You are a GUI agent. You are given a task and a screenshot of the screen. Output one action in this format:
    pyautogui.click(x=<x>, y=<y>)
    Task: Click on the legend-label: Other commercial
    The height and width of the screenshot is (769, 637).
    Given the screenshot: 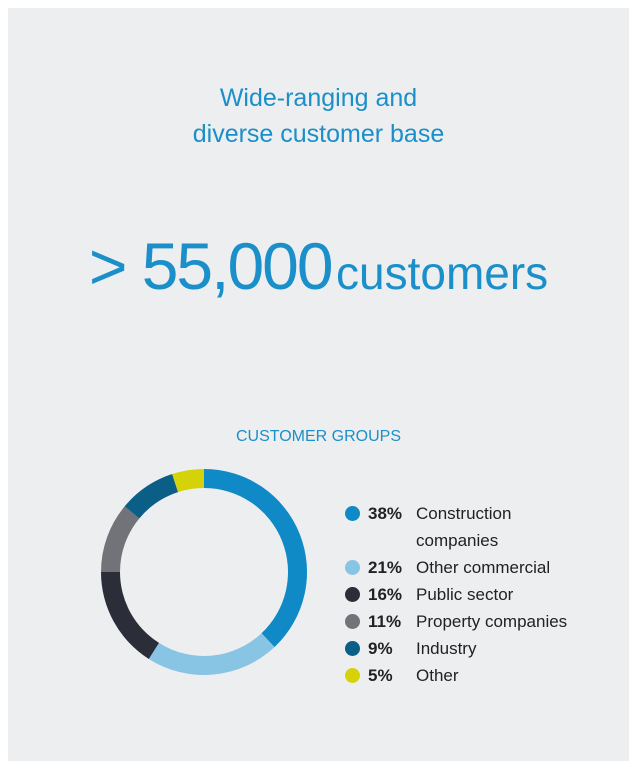 What is the action you would take?
    pyautogui.click(x=483, y=567)
    